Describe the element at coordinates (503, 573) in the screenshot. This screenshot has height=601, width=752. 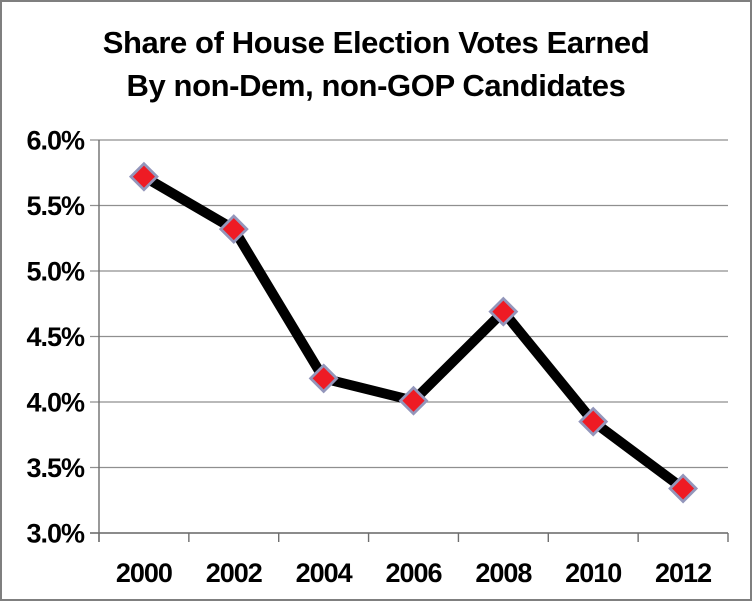
I see `x-axis-tick-label: 2008` at that location.